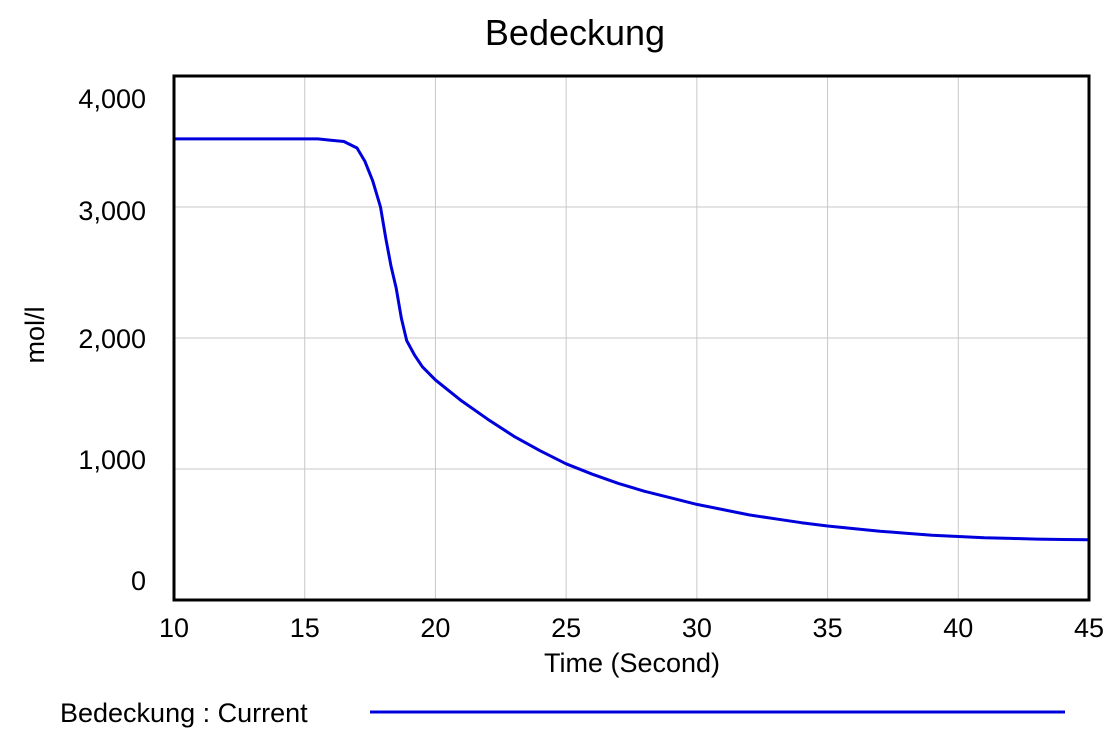 Image resolution: width=1111 pixels, height=729 pixels. What do you see at coordinates (828, 628) in the screenshot?
I see `x-tick-label: 35` at bounding box center [828, 628].